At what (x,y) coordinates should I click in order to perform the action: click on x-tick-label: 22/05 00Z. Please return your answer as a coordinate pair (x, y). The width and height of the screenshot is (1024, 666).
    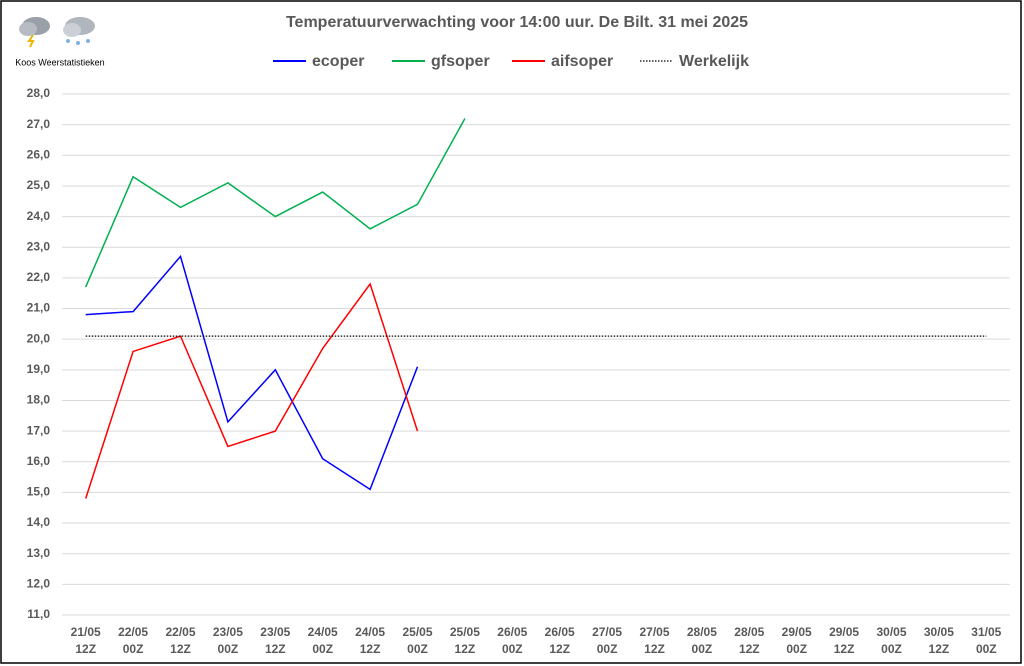
    Looking at the image, I should click on (133, 640).